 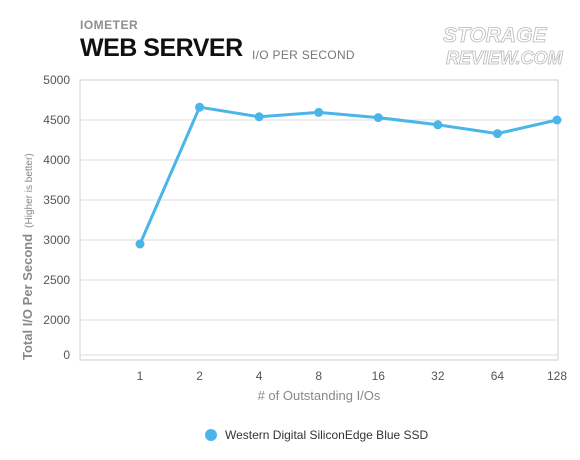 What do you see at coordinates (56, 280) in the screenshot?
I see `y-tick-label: 2500` at bounding box center [56, 280].